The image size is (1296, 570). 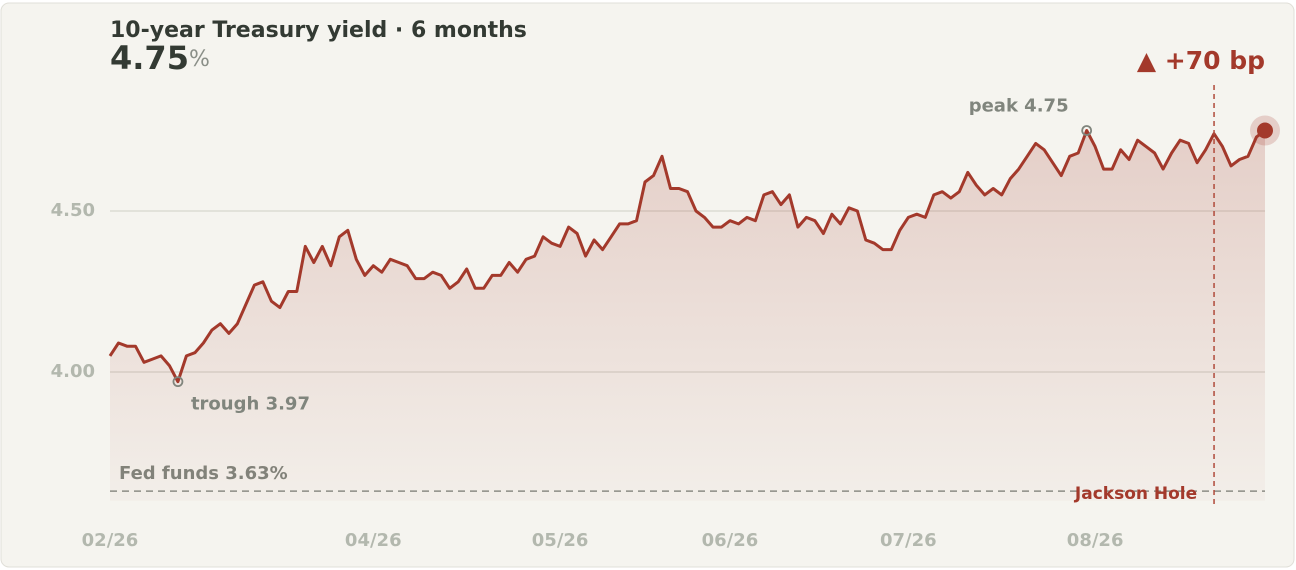 I want to click on x-tick-label: 02/26, so click(x=110, y=540).